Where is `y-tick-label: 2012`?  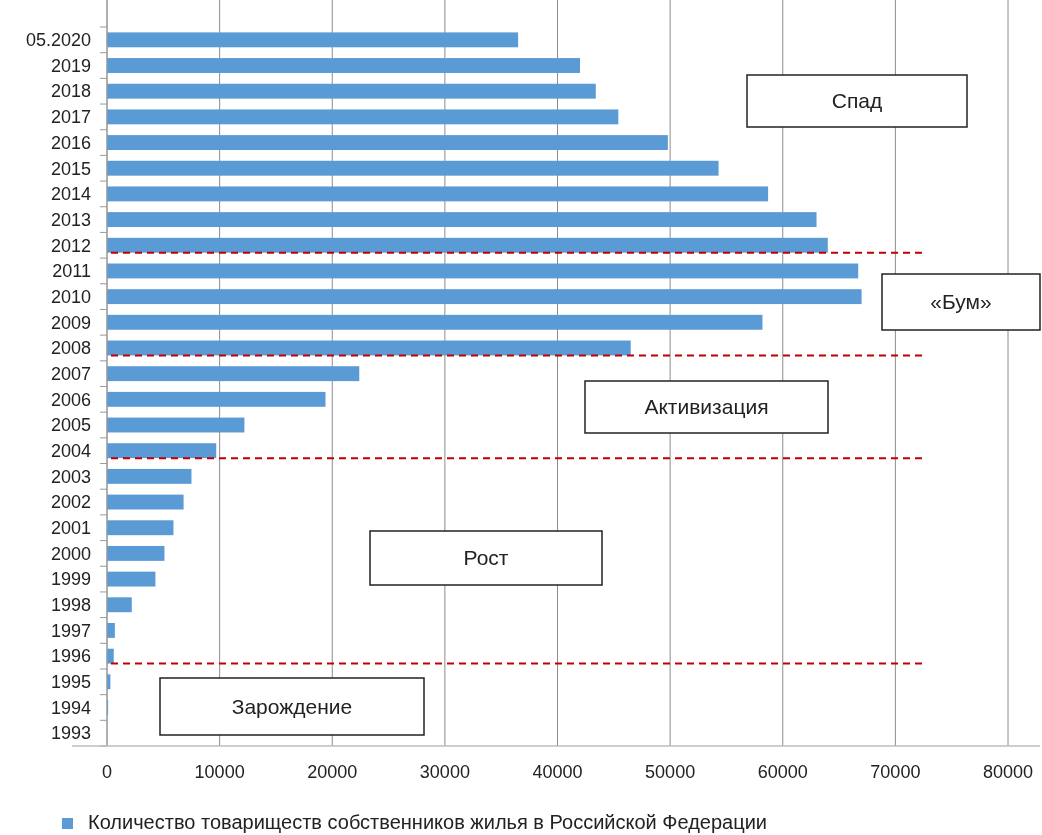 y-tick-label: 2012 is located at coordinates (70, 245).